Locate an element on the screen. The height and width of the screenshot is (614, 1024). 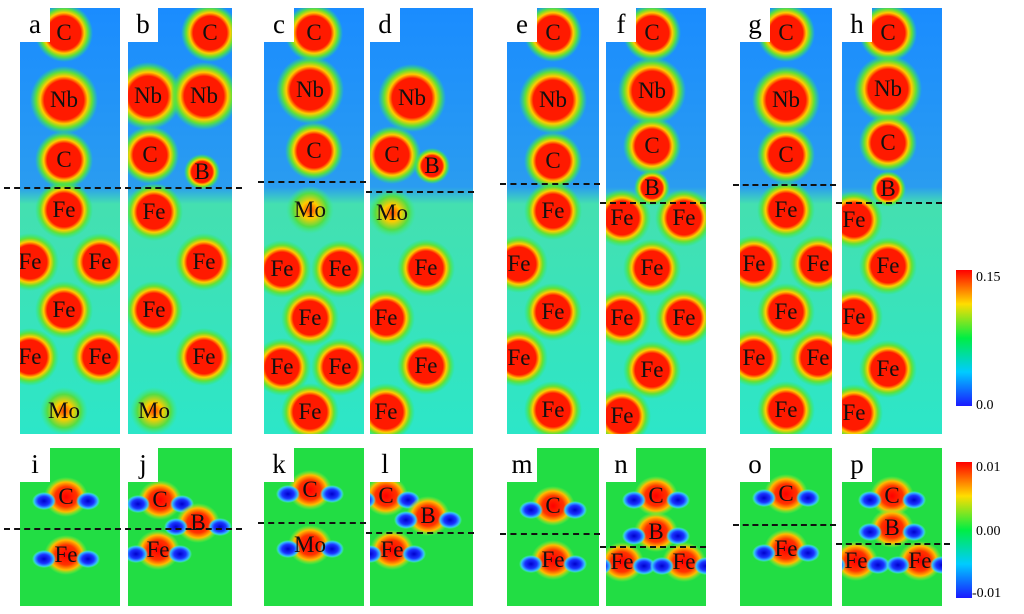
colorbar-bottom-mid: 0.00 is located at coordinates (988, 531).